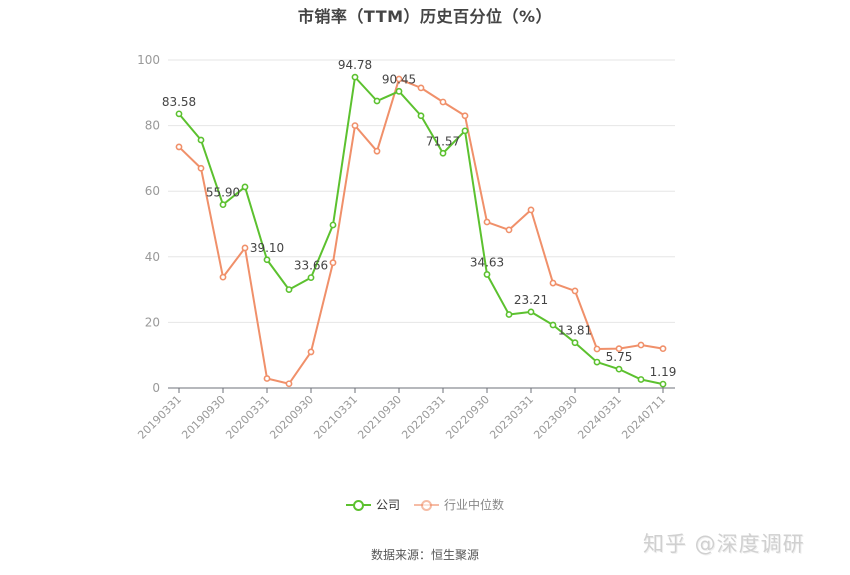  I want to click on x-tick-label: 20200930, so click(291, 417).